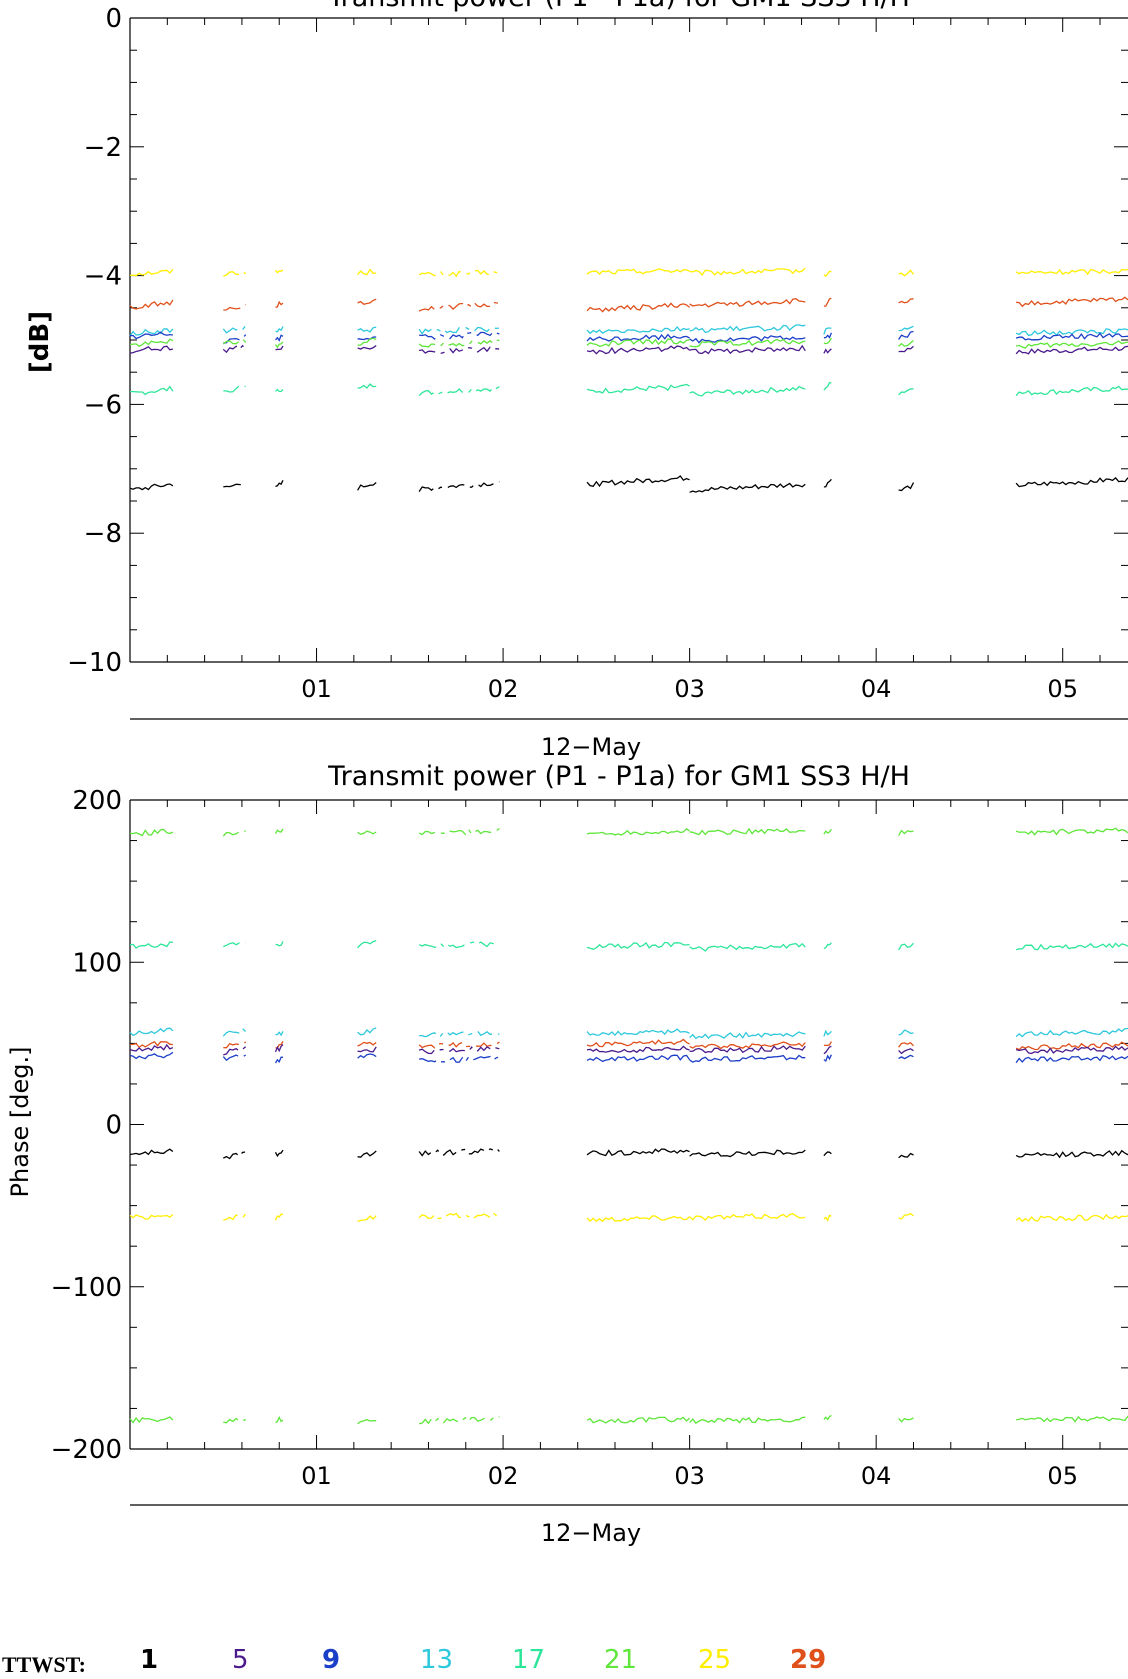  Describe the element at coordinates (113, 1126) in the screenshot. I see `y-tick-label: 0` at that location.